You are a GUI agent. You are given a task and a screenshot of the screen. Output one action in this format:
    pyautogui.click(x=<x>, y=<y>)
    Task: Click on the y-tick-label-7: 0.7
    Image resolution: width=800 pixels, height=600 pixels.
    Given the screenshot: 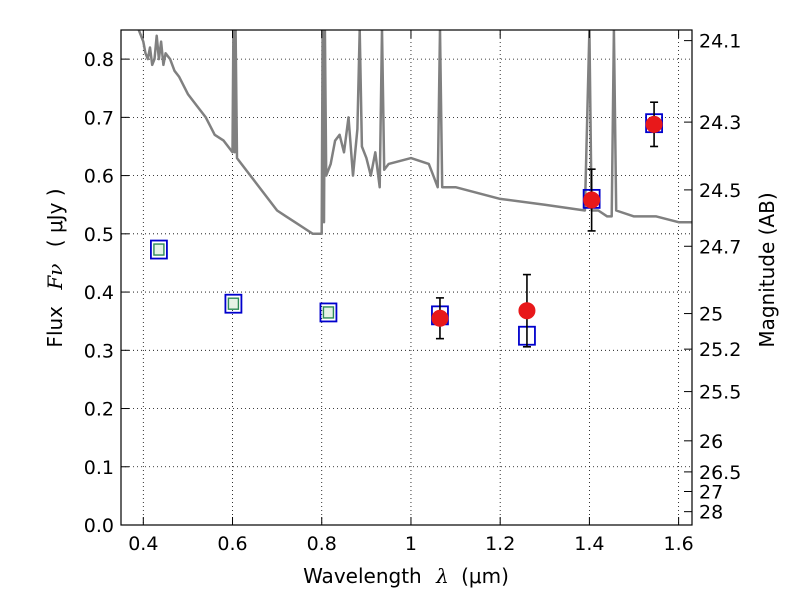 What is the action you would take?
    pyautogui.click(x=99, y=118)
    